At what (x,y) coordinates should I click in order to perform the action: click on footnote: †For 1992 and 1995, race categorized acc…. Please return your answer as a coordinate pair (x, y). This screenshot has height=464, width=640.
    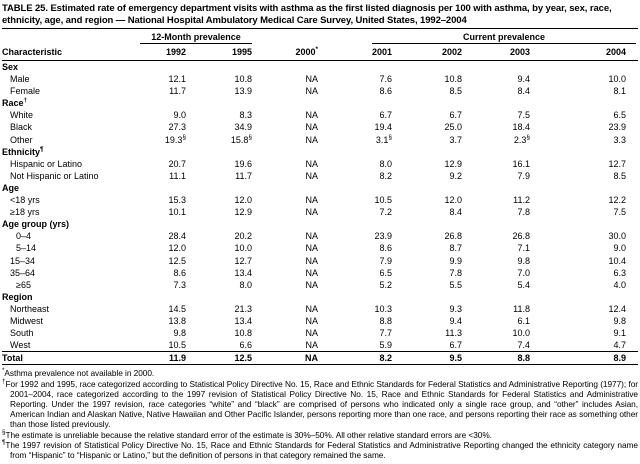
    Looking at the image, I should click on (320, 403).